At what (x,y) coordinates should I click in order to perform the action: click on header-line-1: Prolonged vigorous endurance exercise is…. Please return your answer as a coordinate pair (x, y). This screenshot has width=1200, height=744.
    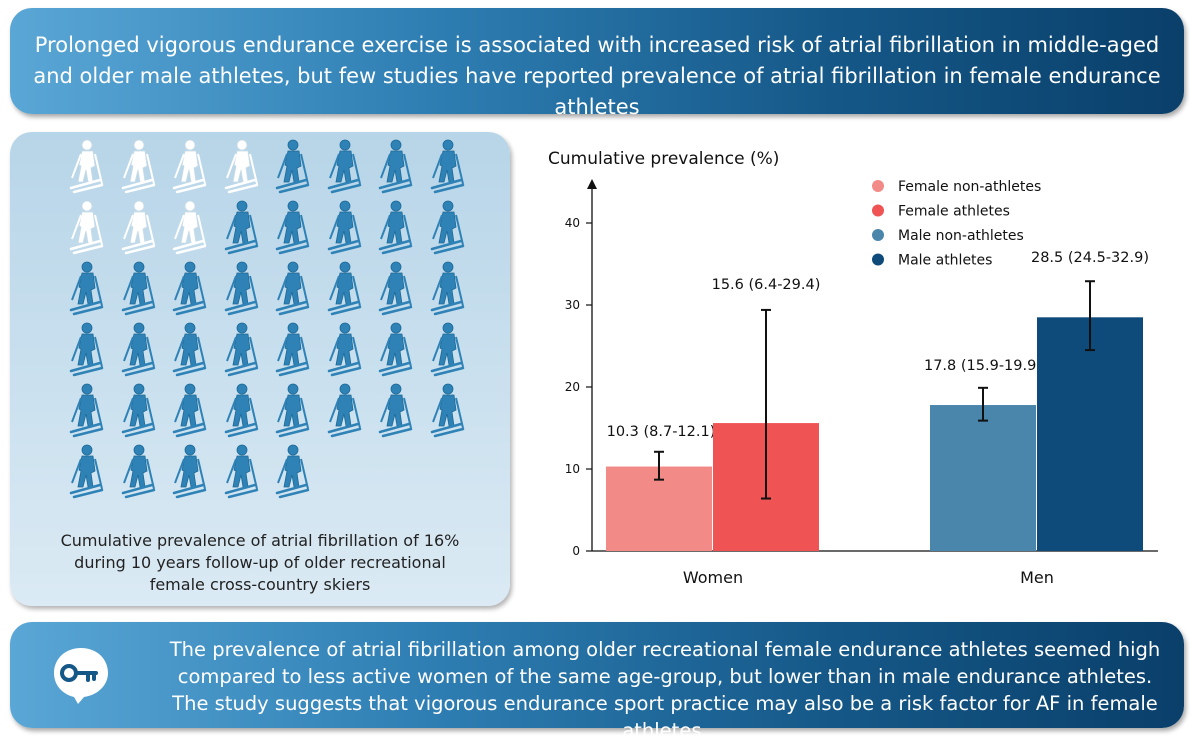
    Looking at the image, I should click on (597, 45).